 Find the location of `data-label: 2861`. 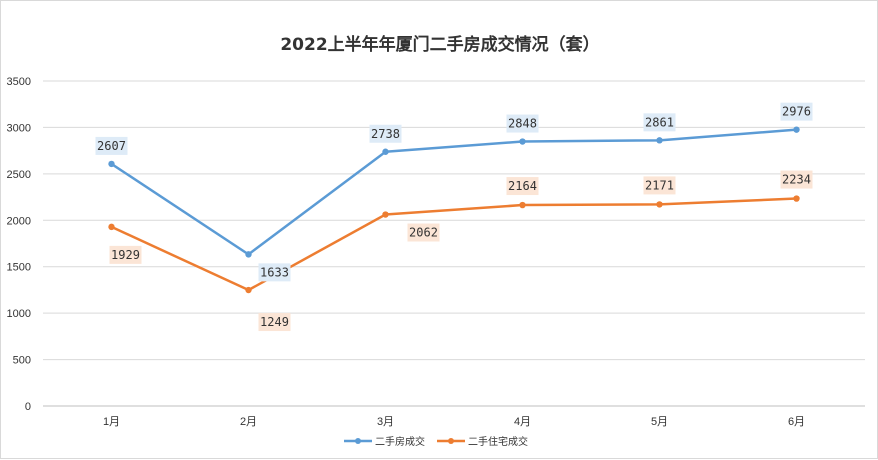

data-label: 2861 is located at coordinates (659, 122).